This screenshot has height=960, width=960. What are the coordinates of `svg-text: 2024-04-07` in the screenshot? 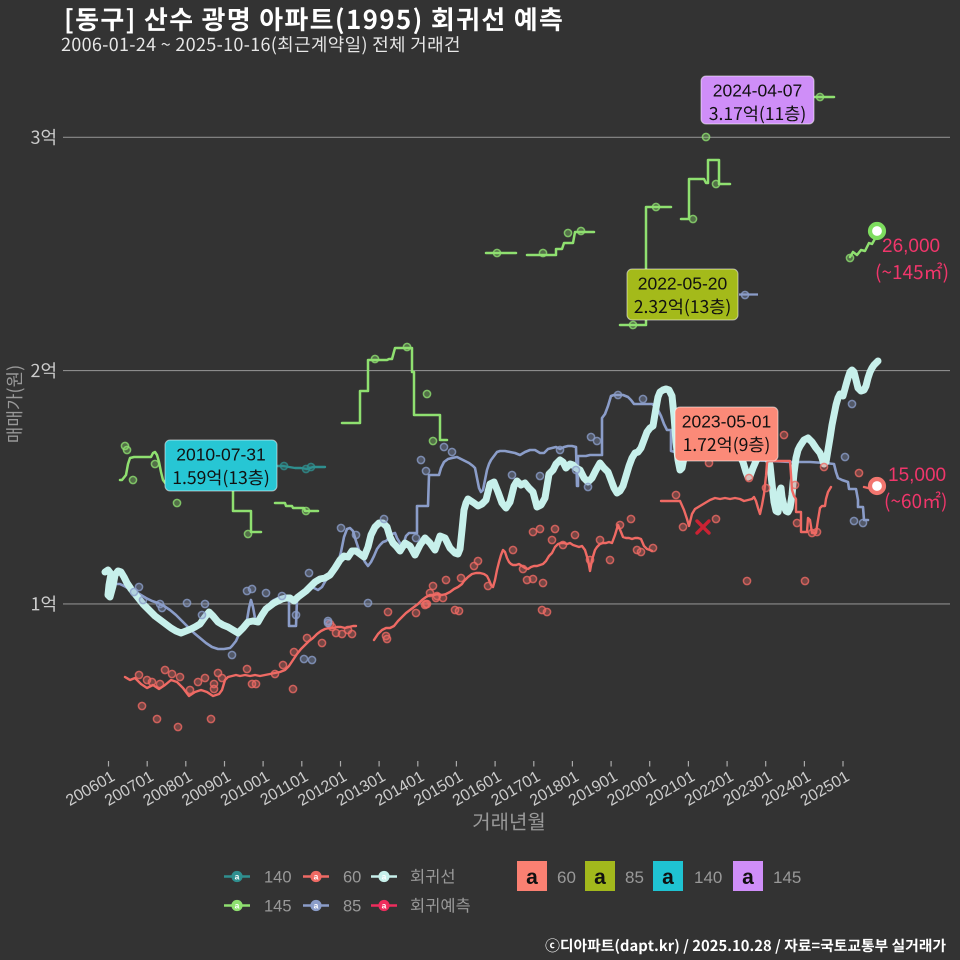 It's located at (758, 91).